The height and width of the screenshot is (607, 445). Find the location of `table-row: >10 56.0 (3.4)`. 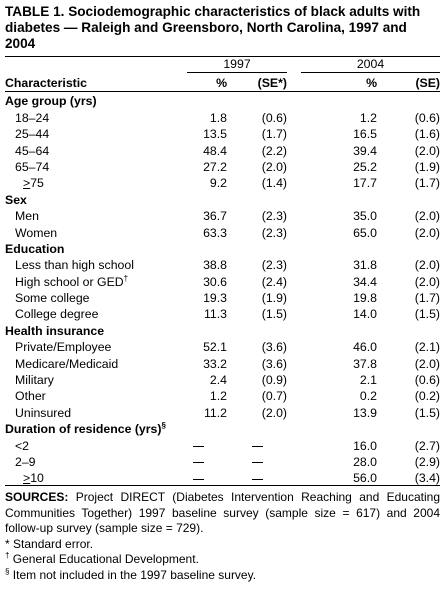

table-row: >10 56.0 (3.4) is located at coordinates (222, 477).